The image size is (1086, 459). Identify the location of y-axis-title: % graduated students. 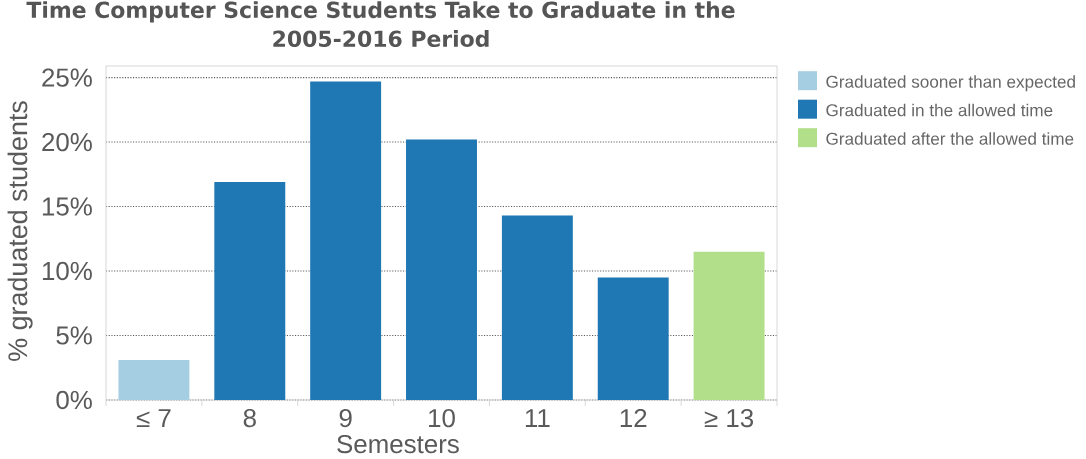
(20, 231).